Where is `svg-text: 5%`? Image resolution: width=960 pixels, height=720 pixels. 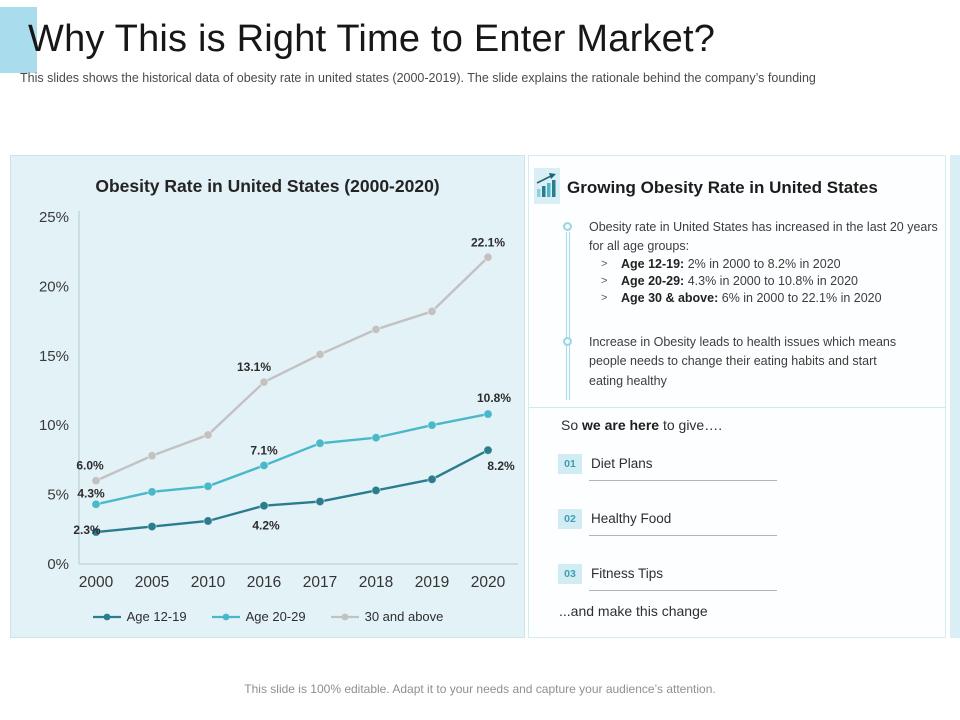 svg-text: 5% is located at coordinates (58, 495).